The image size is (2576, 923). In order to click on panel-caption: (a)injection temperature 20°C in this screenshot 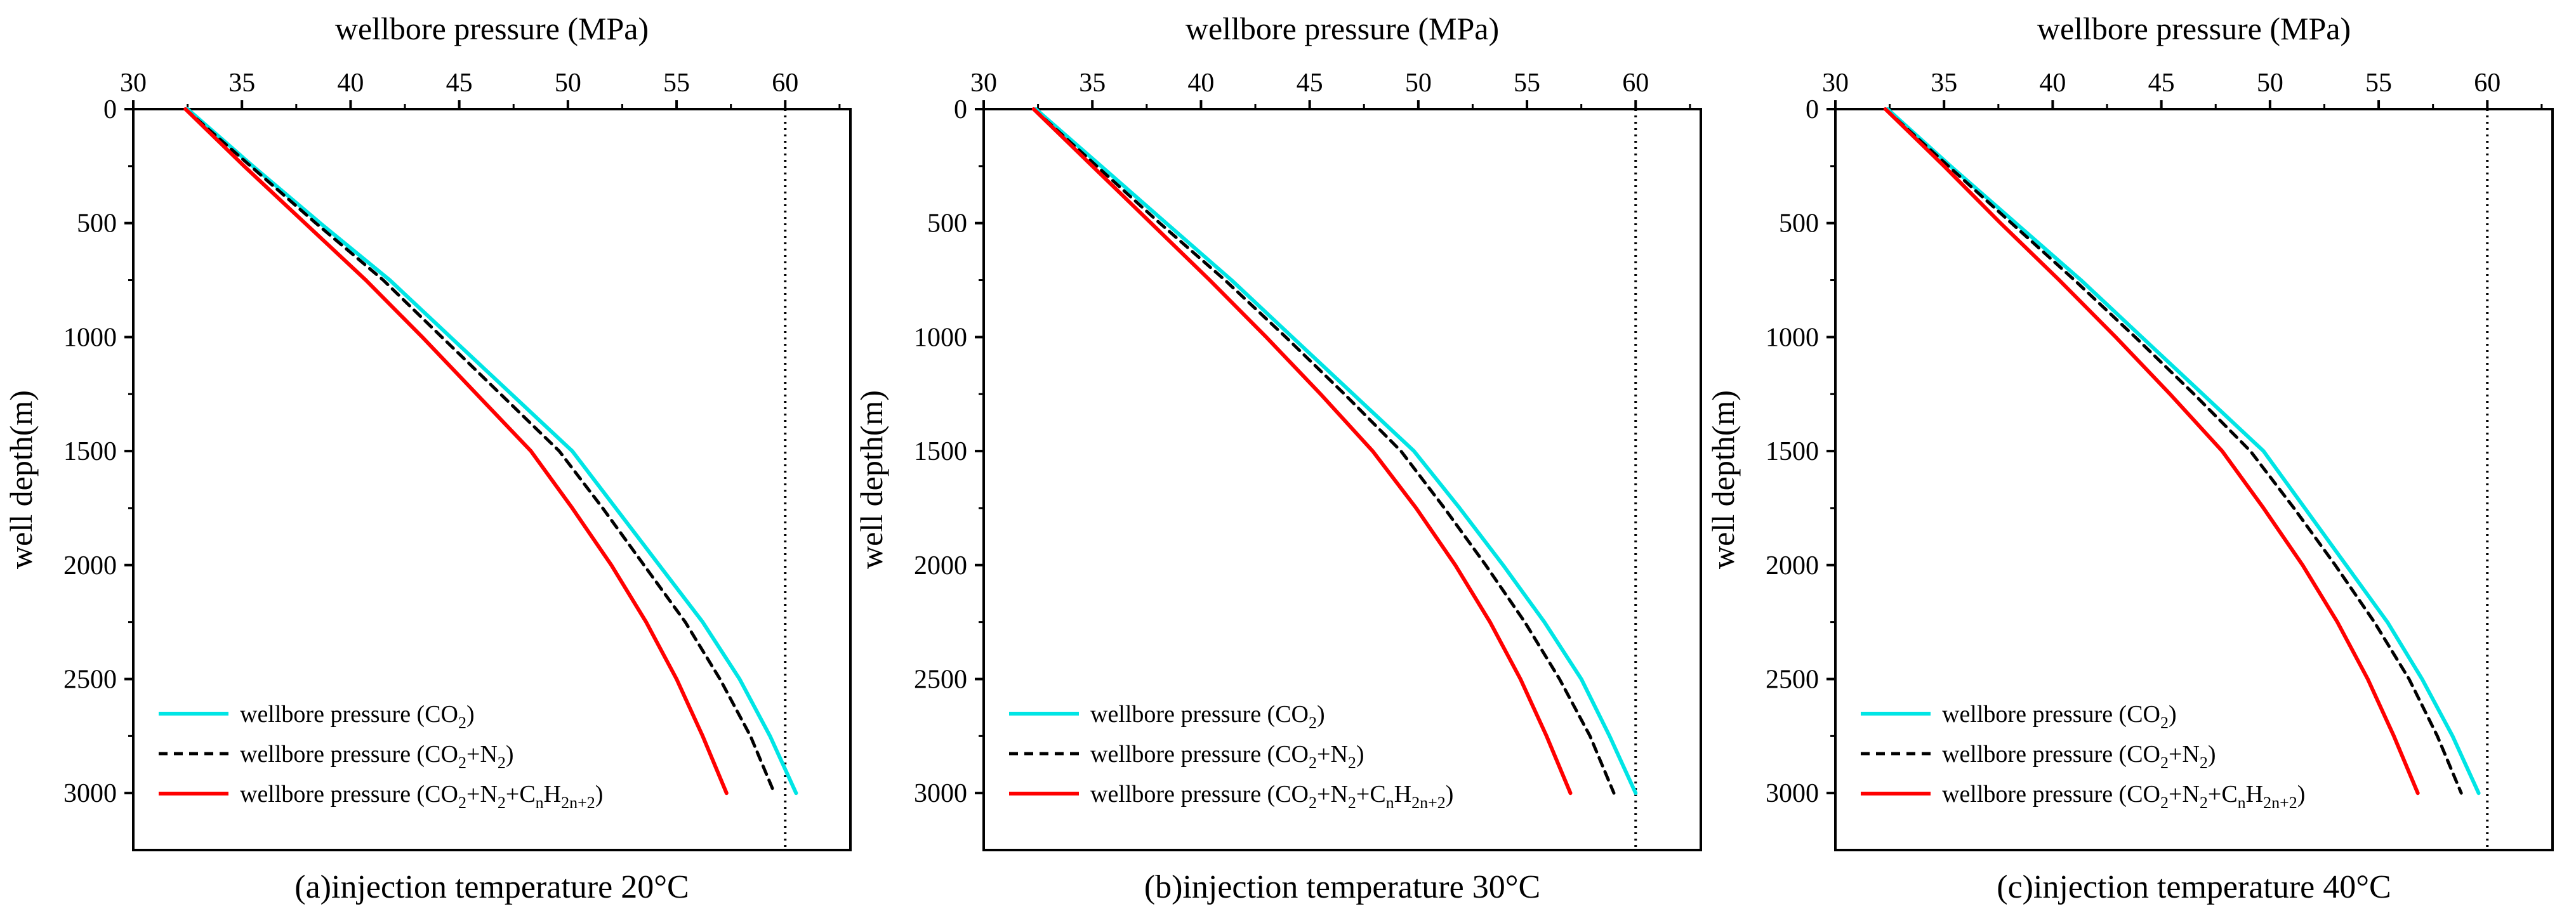, I will do `click(492, 887)`.